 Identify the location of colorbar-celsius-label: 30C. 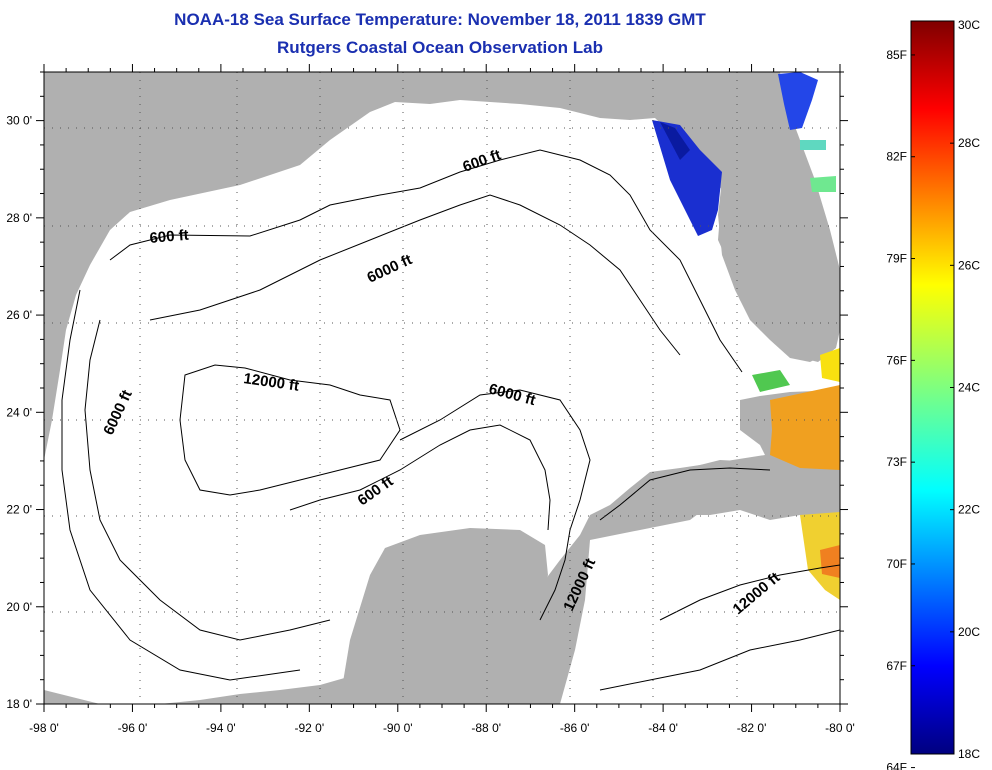
(969, 25).